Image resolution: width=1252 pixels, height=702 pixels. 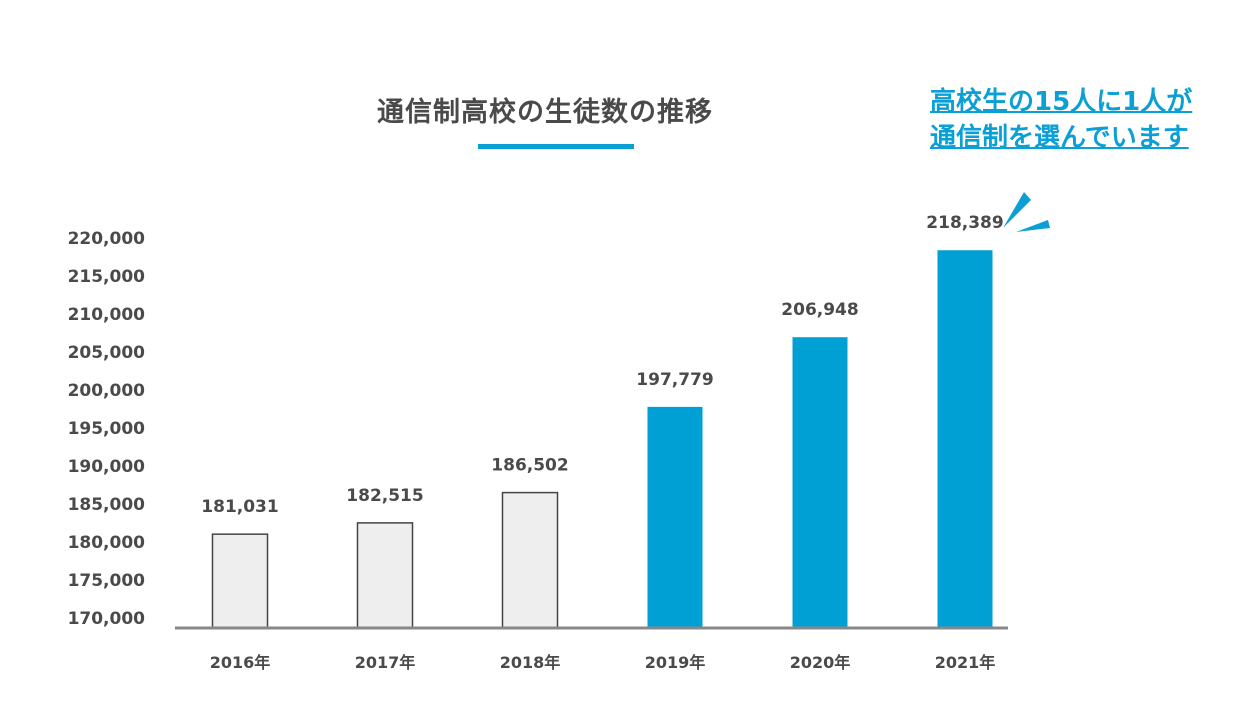 I want to click on bar-2019, so click(x=675, y=517).